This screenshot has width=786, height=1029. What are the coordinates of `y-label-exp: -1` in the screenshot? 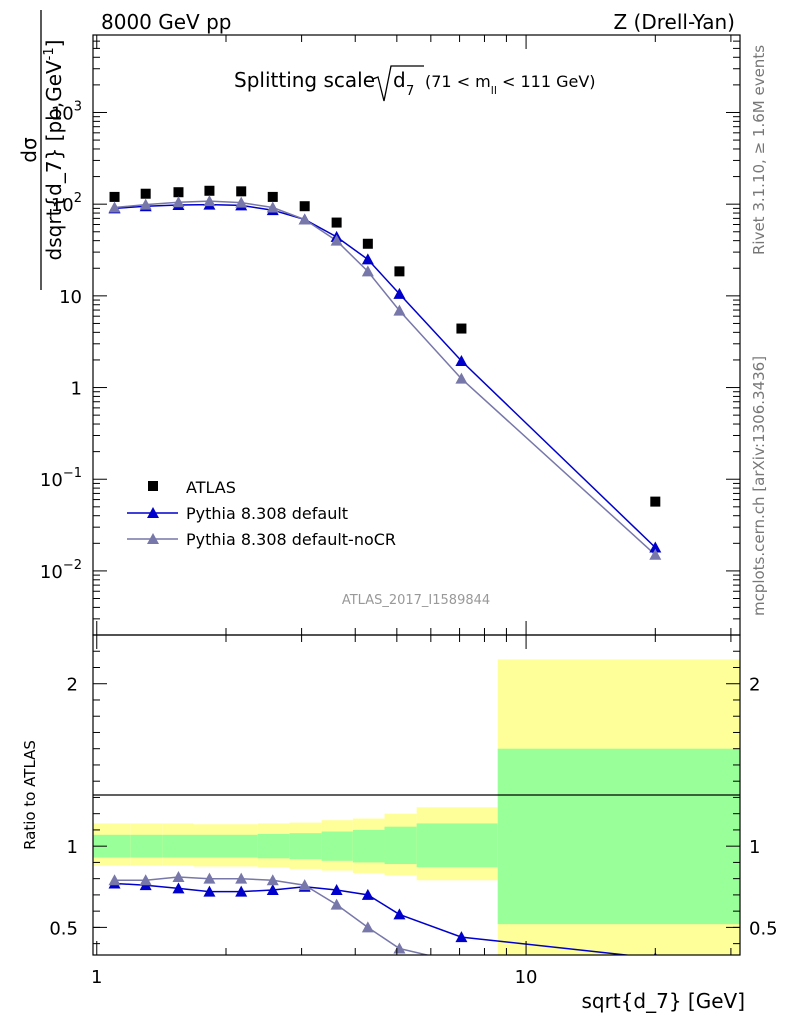 It's located at (49, 53).